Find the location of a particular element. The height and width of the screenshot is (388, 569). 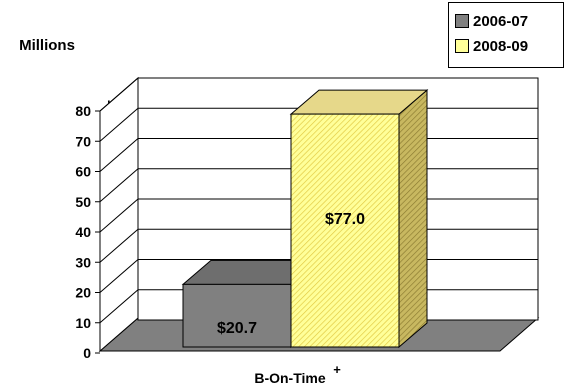

x-category-label: B-On-Time is located at coordinates (290, 378).